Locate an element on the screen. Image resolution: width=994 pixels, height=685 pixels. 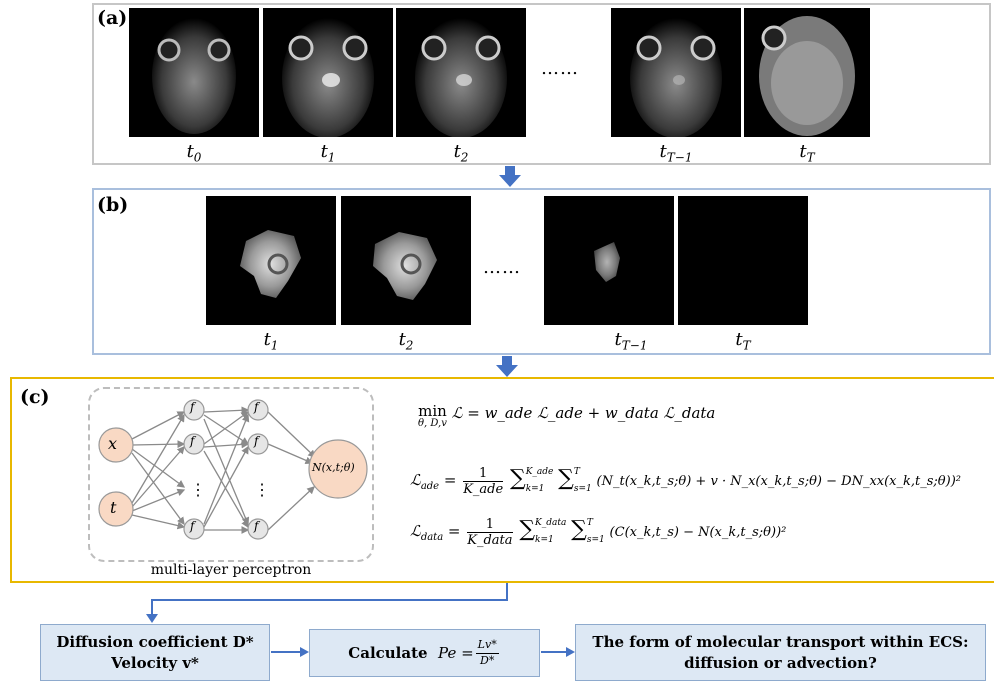
panel-a-time-label: tT is located at coordinates (807, 153).